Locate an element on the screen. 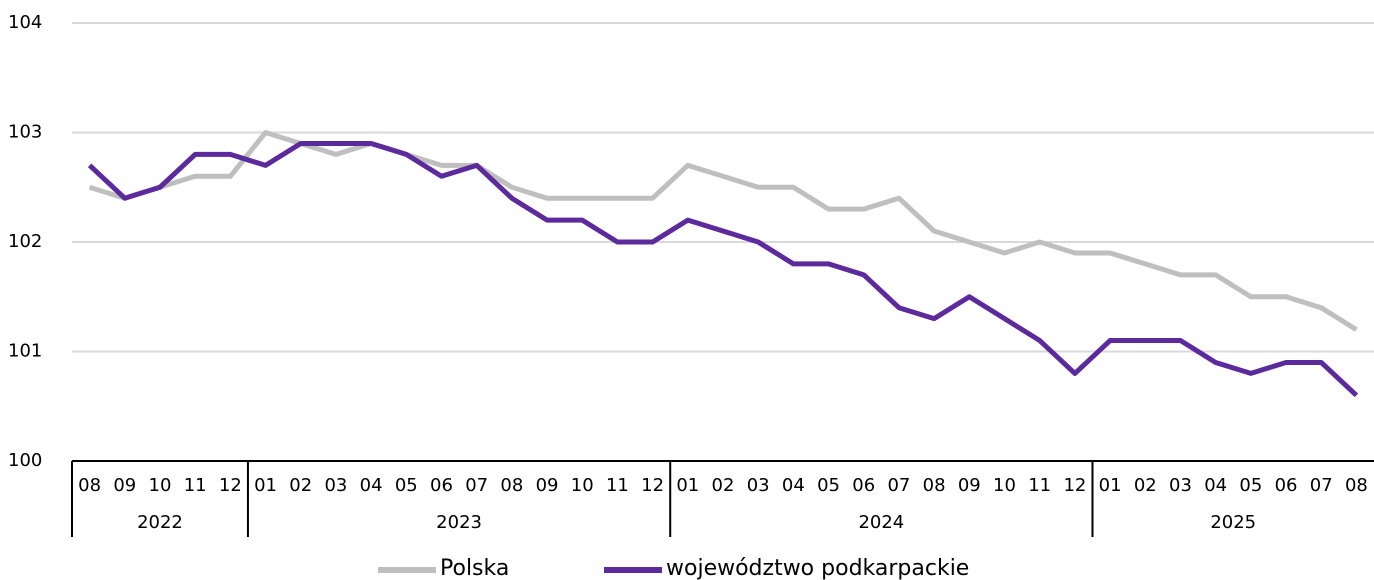  year-label: 2025 is located at coordinates (1233, 522).